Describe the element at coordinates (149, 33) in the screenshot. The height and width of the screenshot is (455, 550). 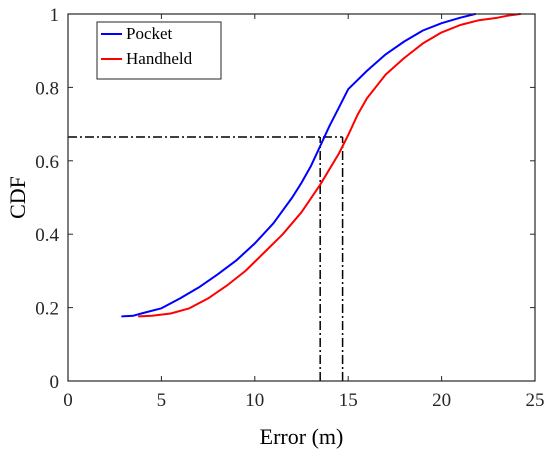
I see `legend-label-pocket: Pocket` at that location.